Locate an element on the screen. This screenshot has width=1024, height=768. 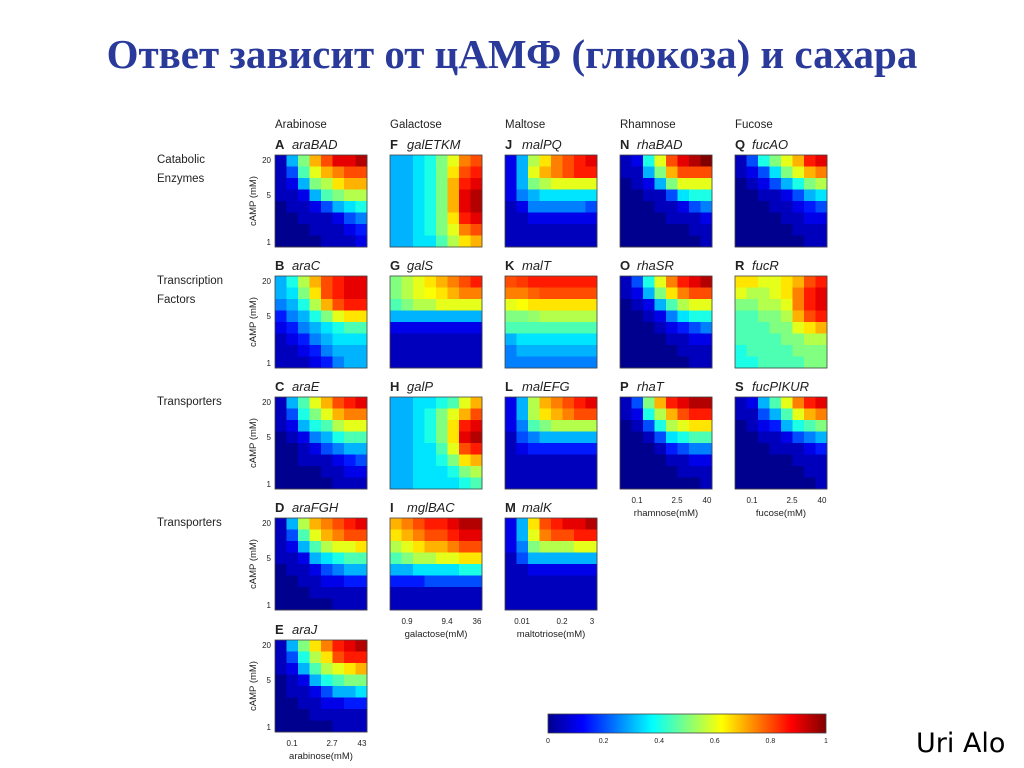
x-tick-label: 2.7 is located at coordinates (332, 743).